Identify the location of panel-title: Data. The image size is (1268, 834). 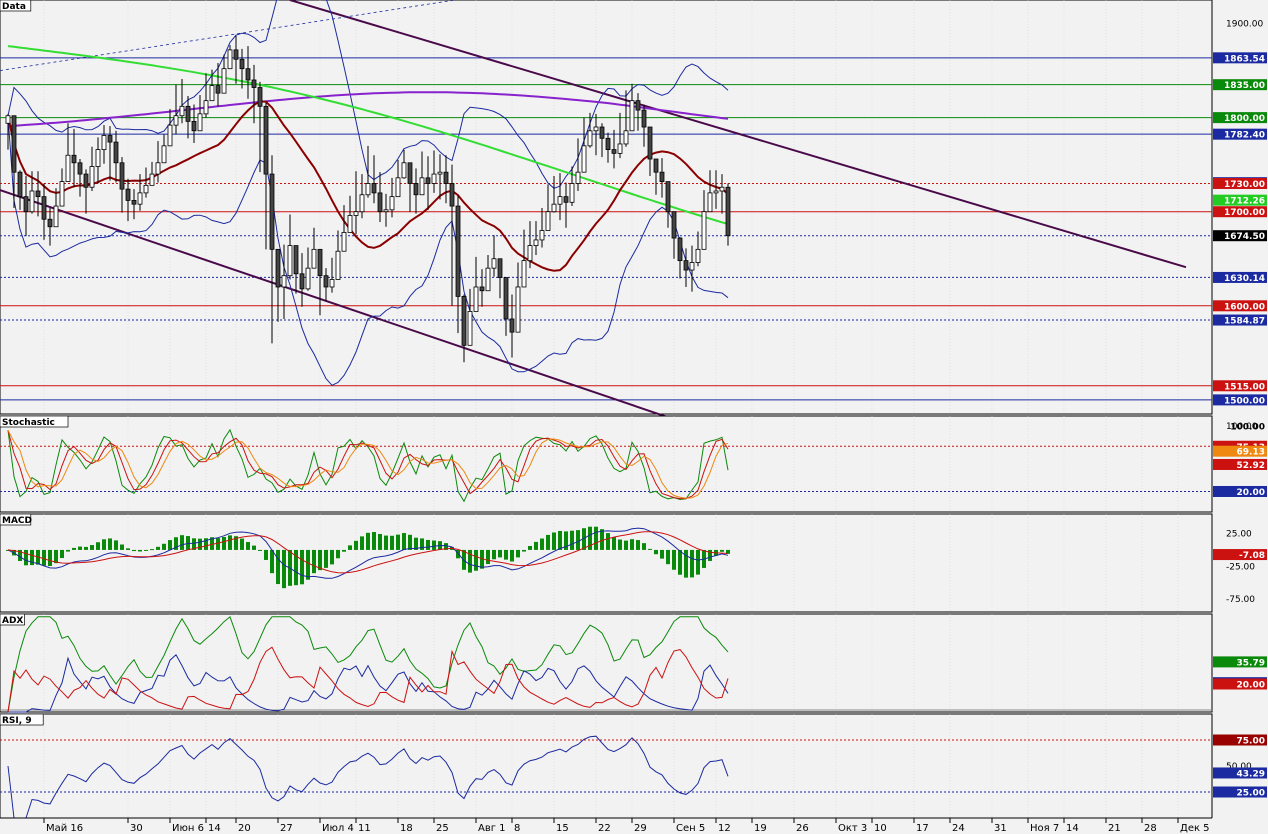
(14, 7).